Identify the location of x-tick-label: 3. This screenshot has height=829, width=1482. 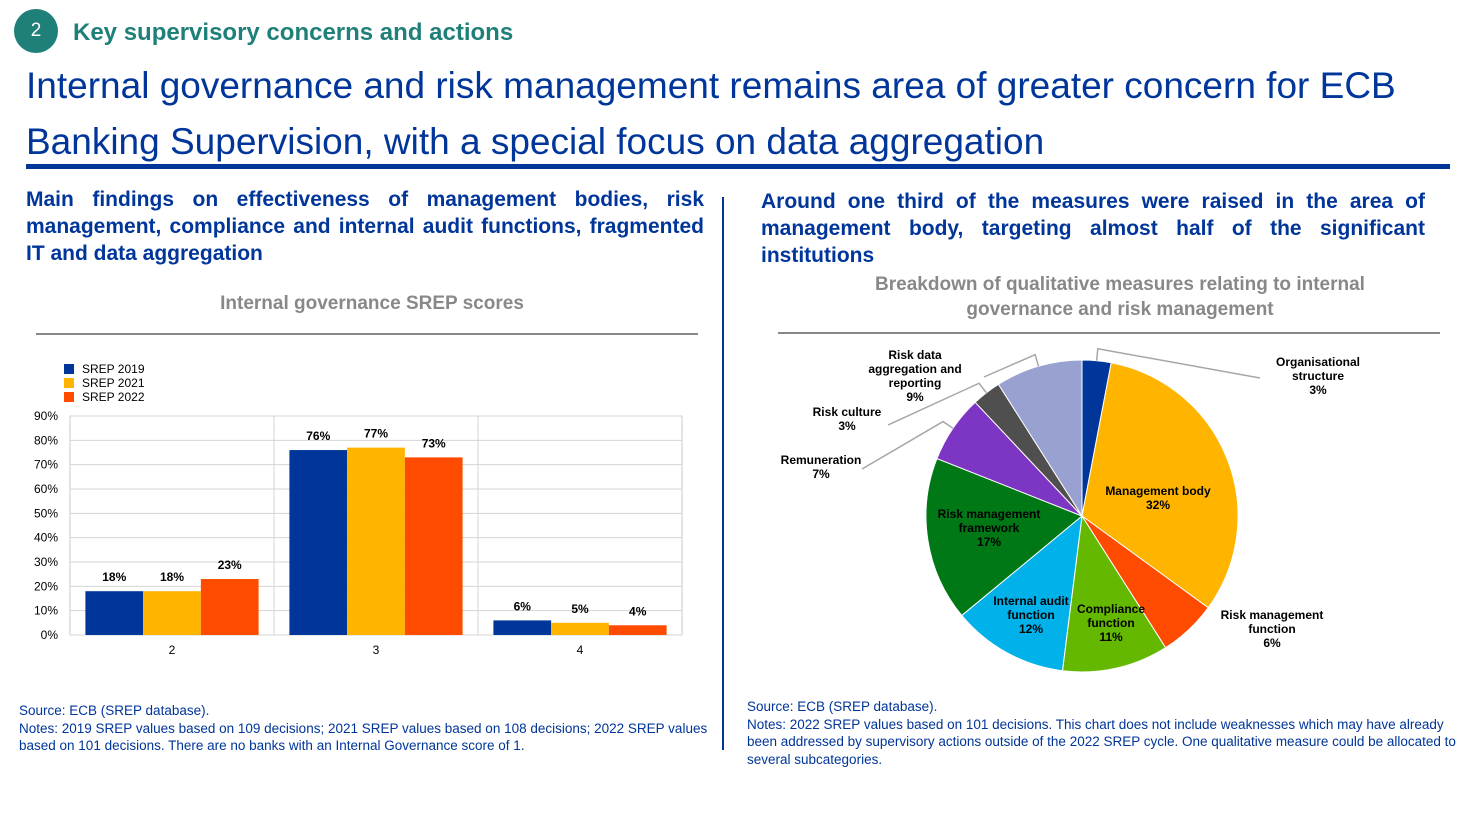
(376, 650).